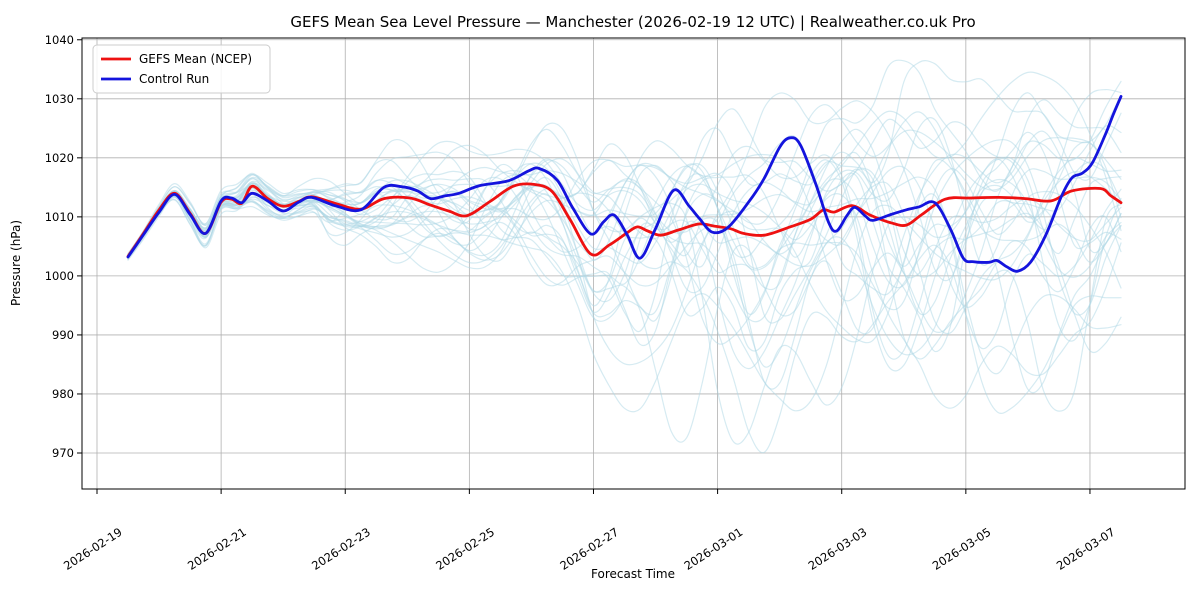 This screenshot has width=1200, height=600. I want to click on legend: GEFS Mean (NCEP) Control Run, so click(181, 69).